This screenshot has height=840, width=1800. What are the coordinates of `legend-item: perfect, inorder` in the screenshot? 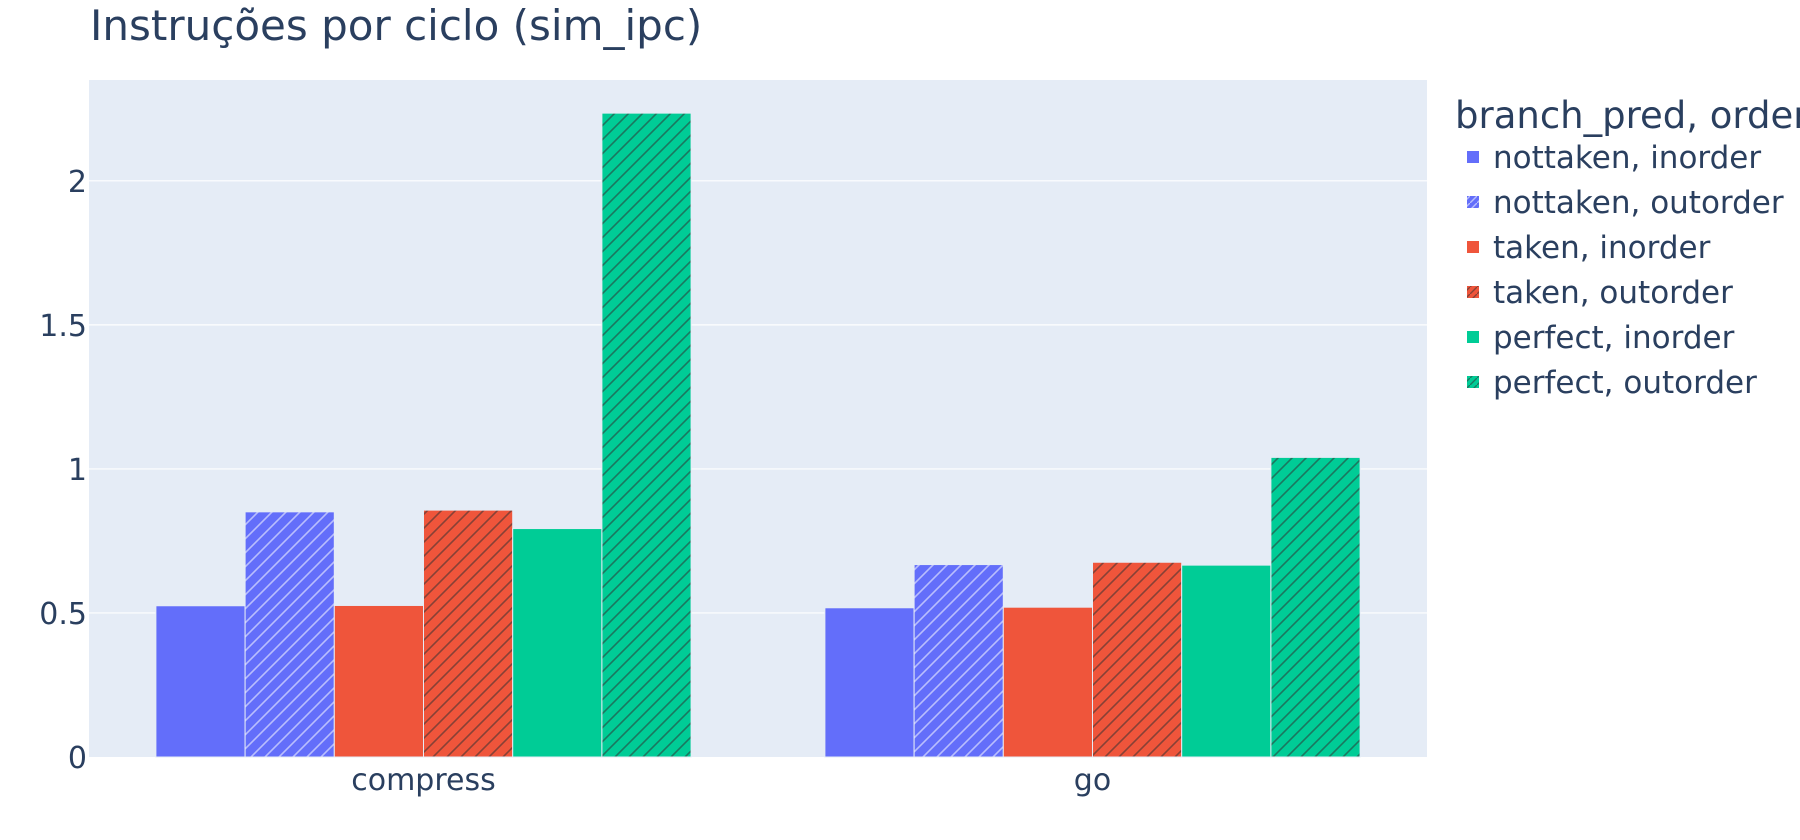 It's located at (1601, 338).